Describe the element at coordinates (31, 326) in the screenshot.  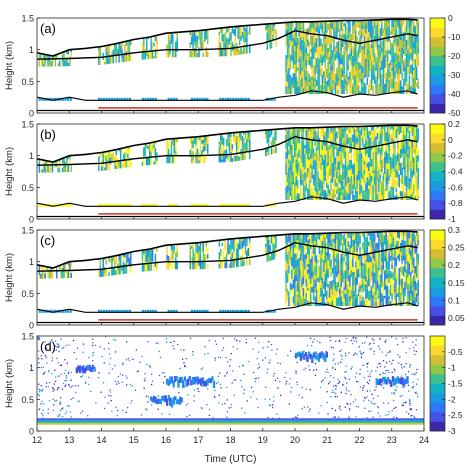
I see `y-tick-label: 0` at that location.